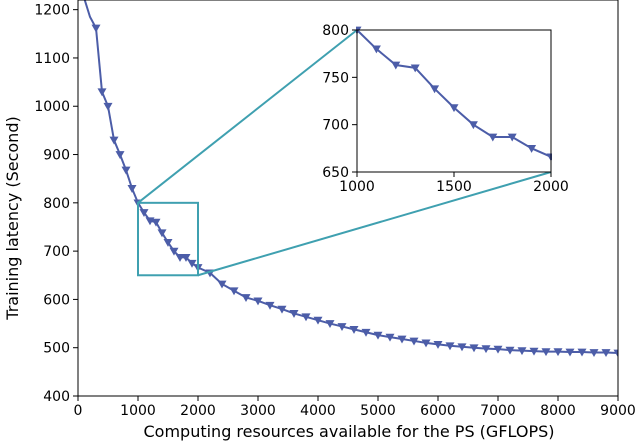 The height and width of the screenshot is (444, 640). I want to click on zoom-region-box, so click(168, 239).